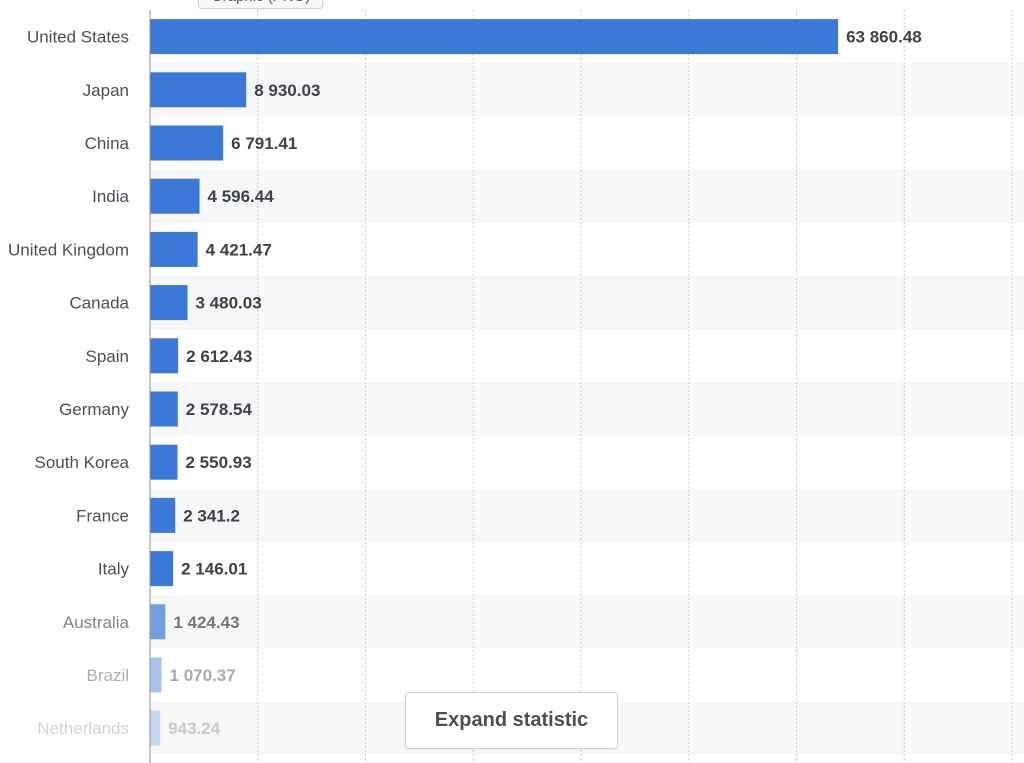  What do you see at coordinates (218, 462) in the screenshot?
I see `value-label: 2 550.93` at bounding box center [218, 462].